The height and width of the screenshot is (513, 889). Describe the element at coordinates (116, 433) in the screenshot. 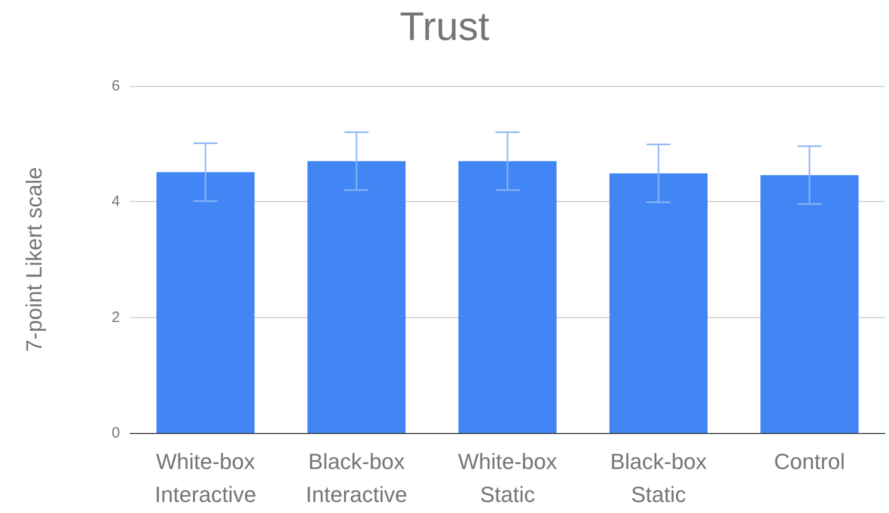

I see `y-tick-label: 0` at that location.